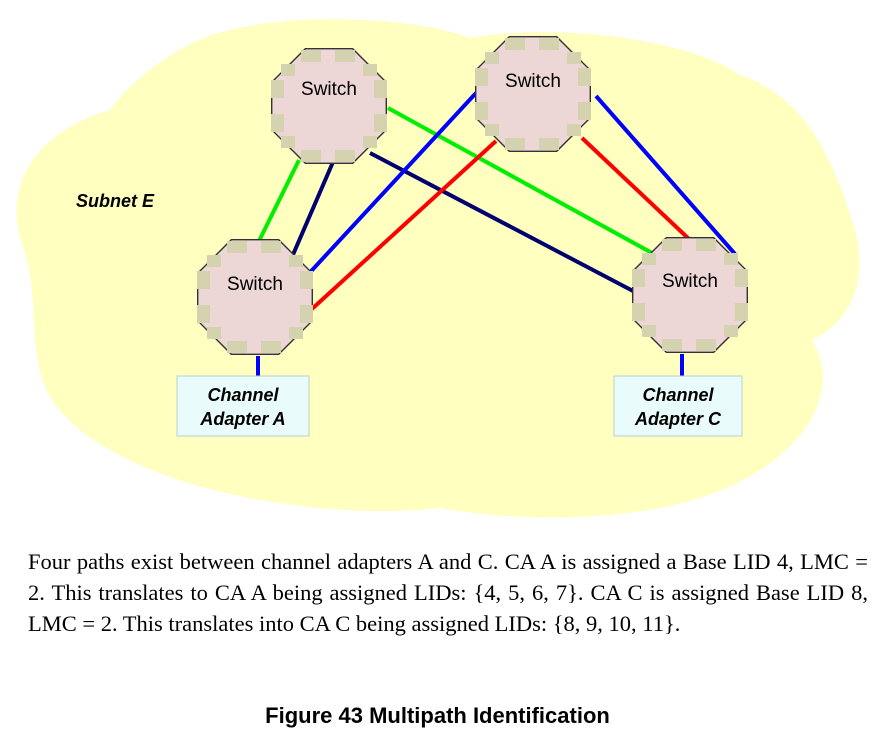 This screenshot has height=748, width=875. What do you see at coordinates (255, 284) in the screenshot?
I see `switch-bottom-left-label: Switch` at bounding box center [255, 284].